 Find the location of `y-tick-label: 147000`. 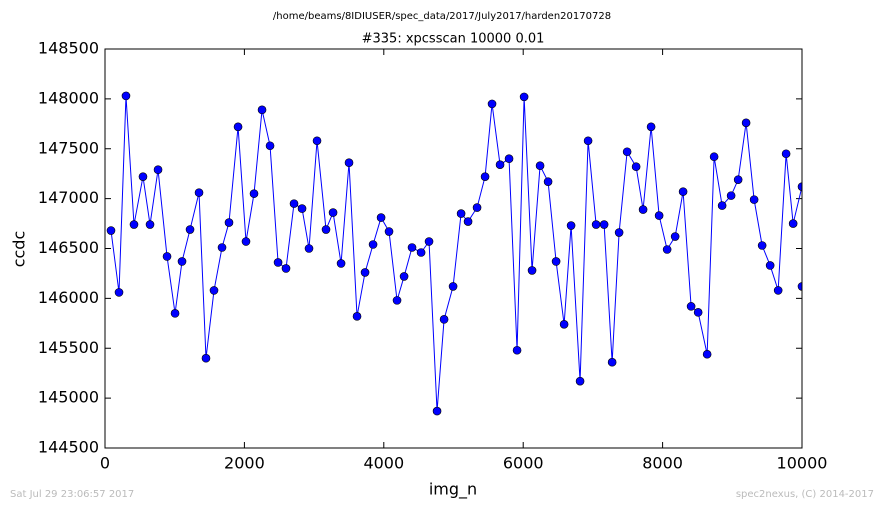

y-tick-label: 147000 is located at coordinates (68, 197).